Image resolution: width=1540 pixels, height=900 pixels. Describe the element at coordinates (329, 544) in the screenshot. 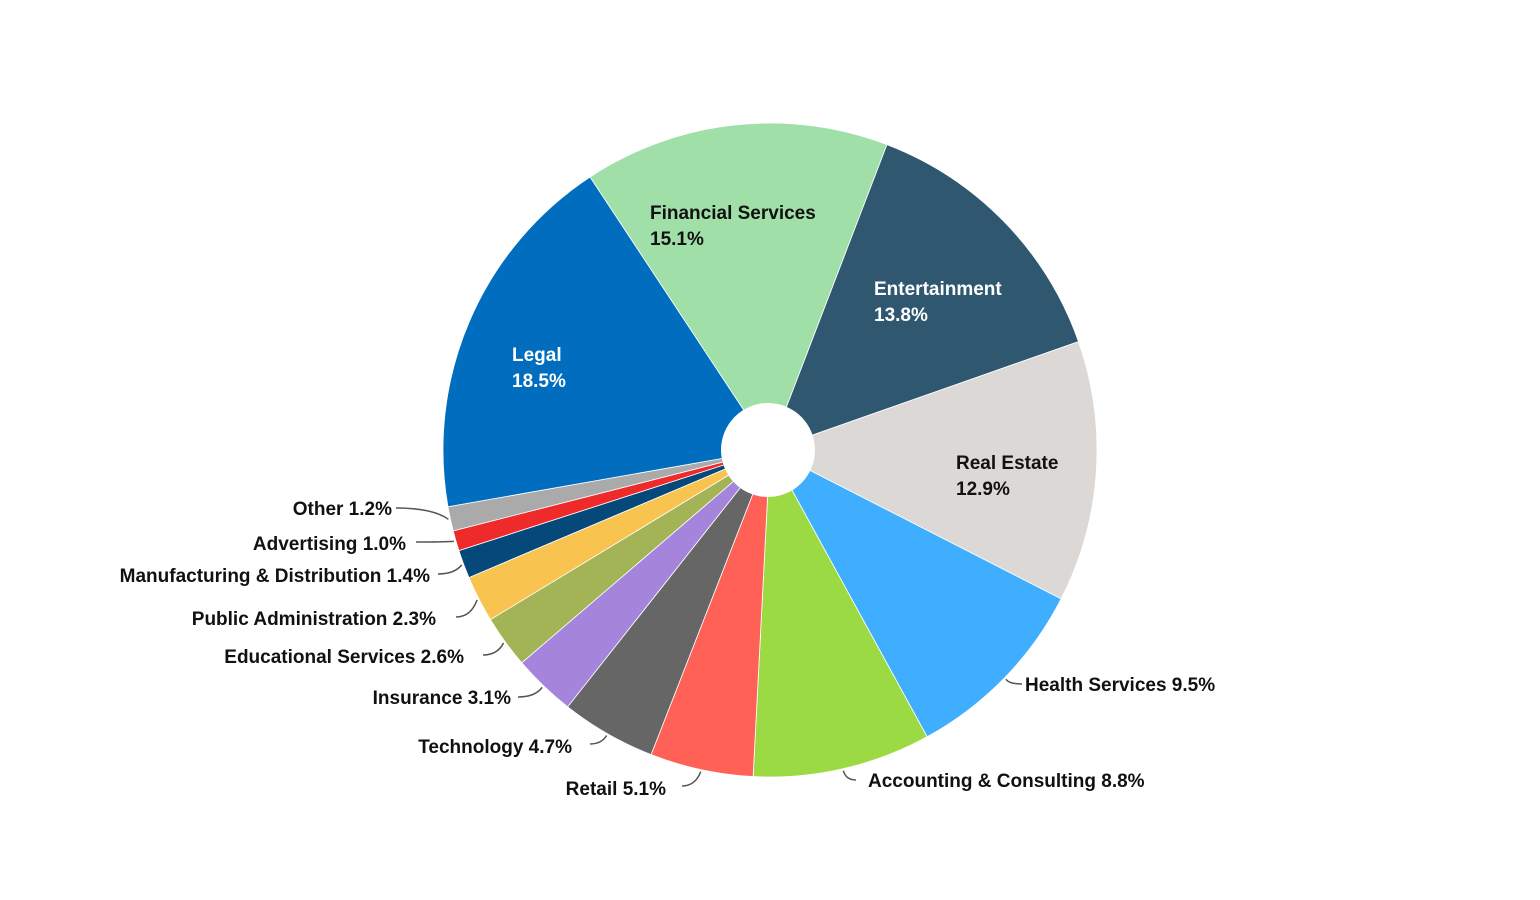

I see `slice-label-advertising: Advertising 1.0%` at that location.